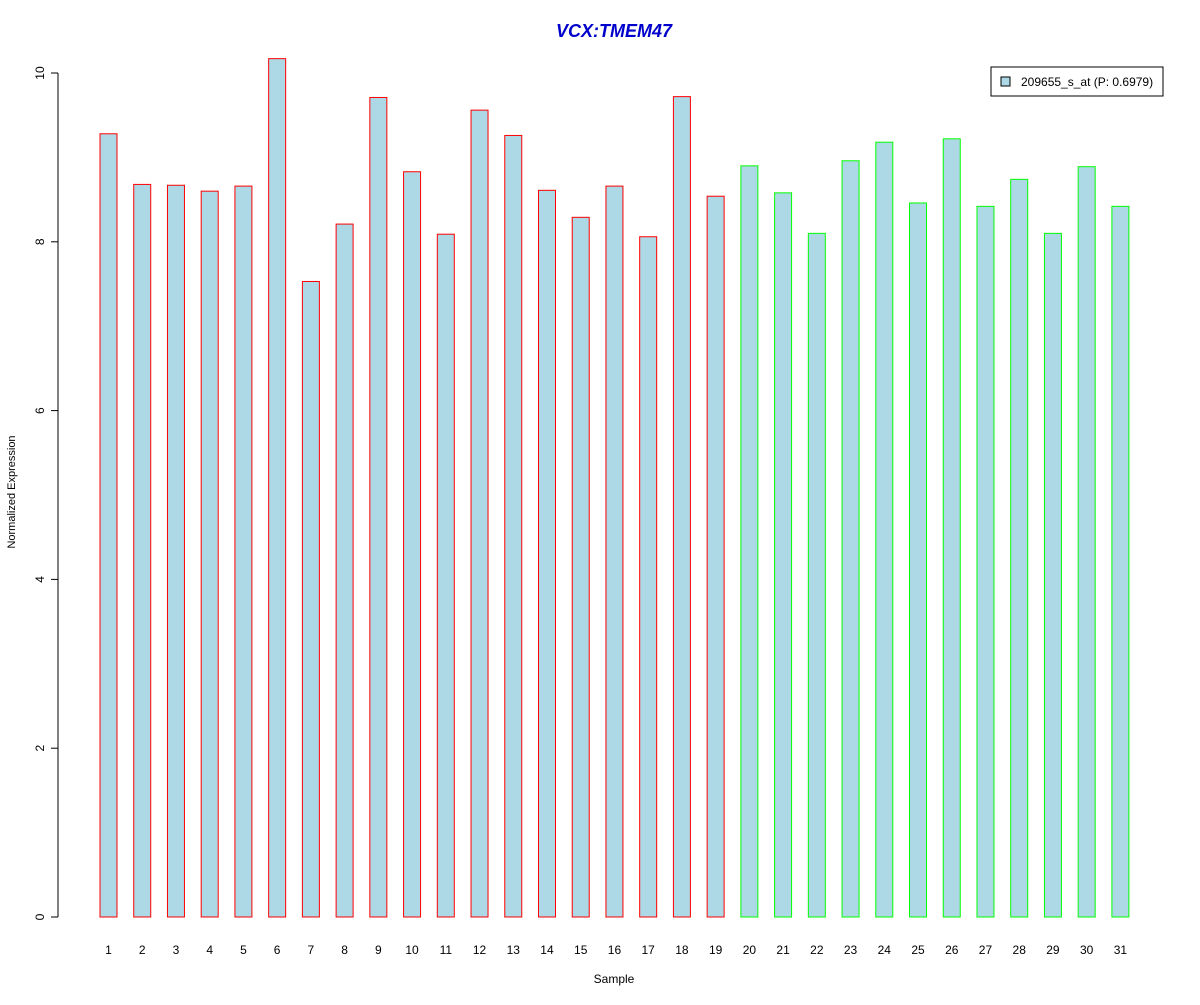  I want to click on x-tick-label: 10, so click(412, 950).